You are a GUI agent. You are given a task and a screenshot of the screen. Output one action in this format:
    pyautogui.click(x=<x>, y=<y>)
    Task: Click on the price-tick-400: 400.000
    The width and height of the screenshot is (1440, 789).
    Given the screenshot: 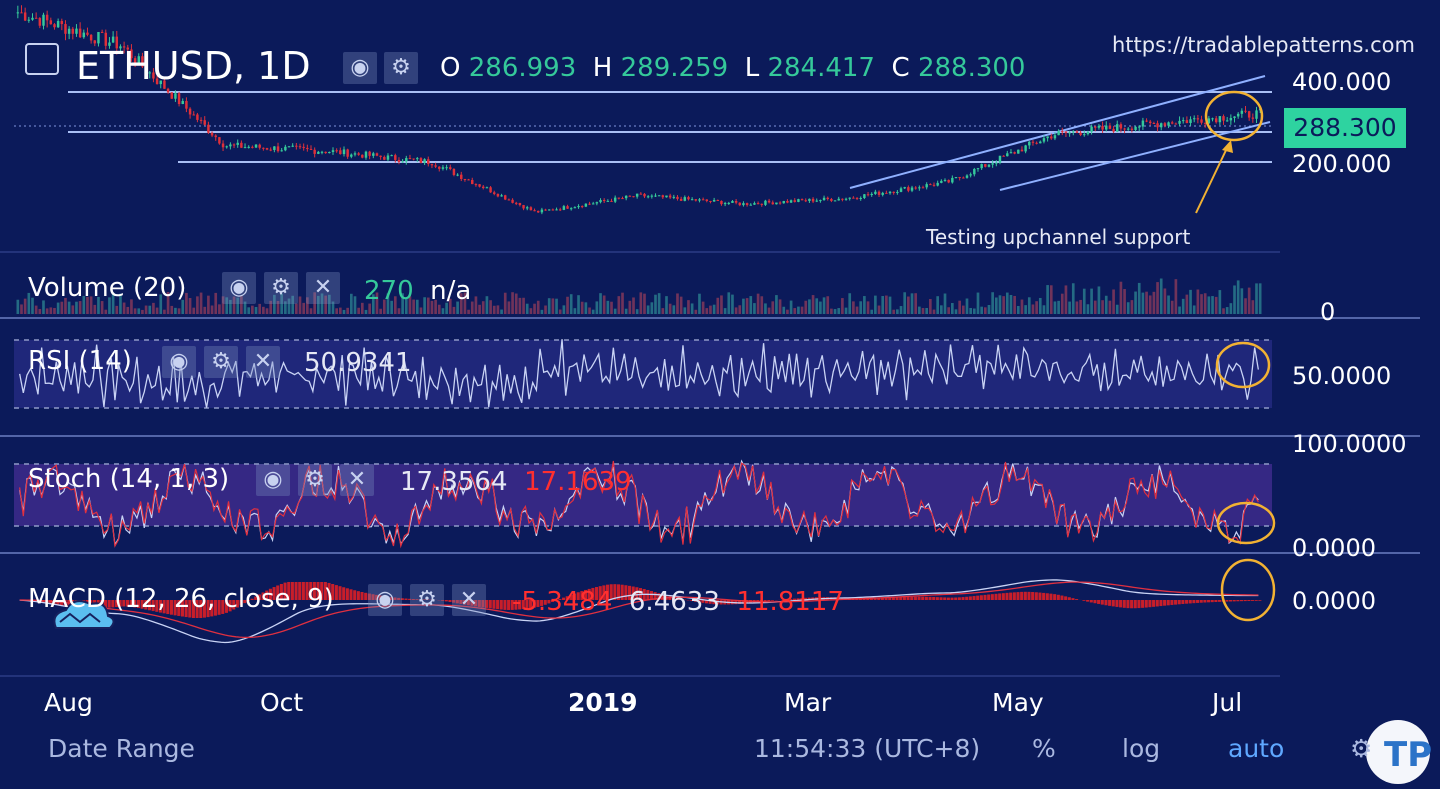 What is the action you would take?
    pyautogui.click(x=1342, y=82)
    